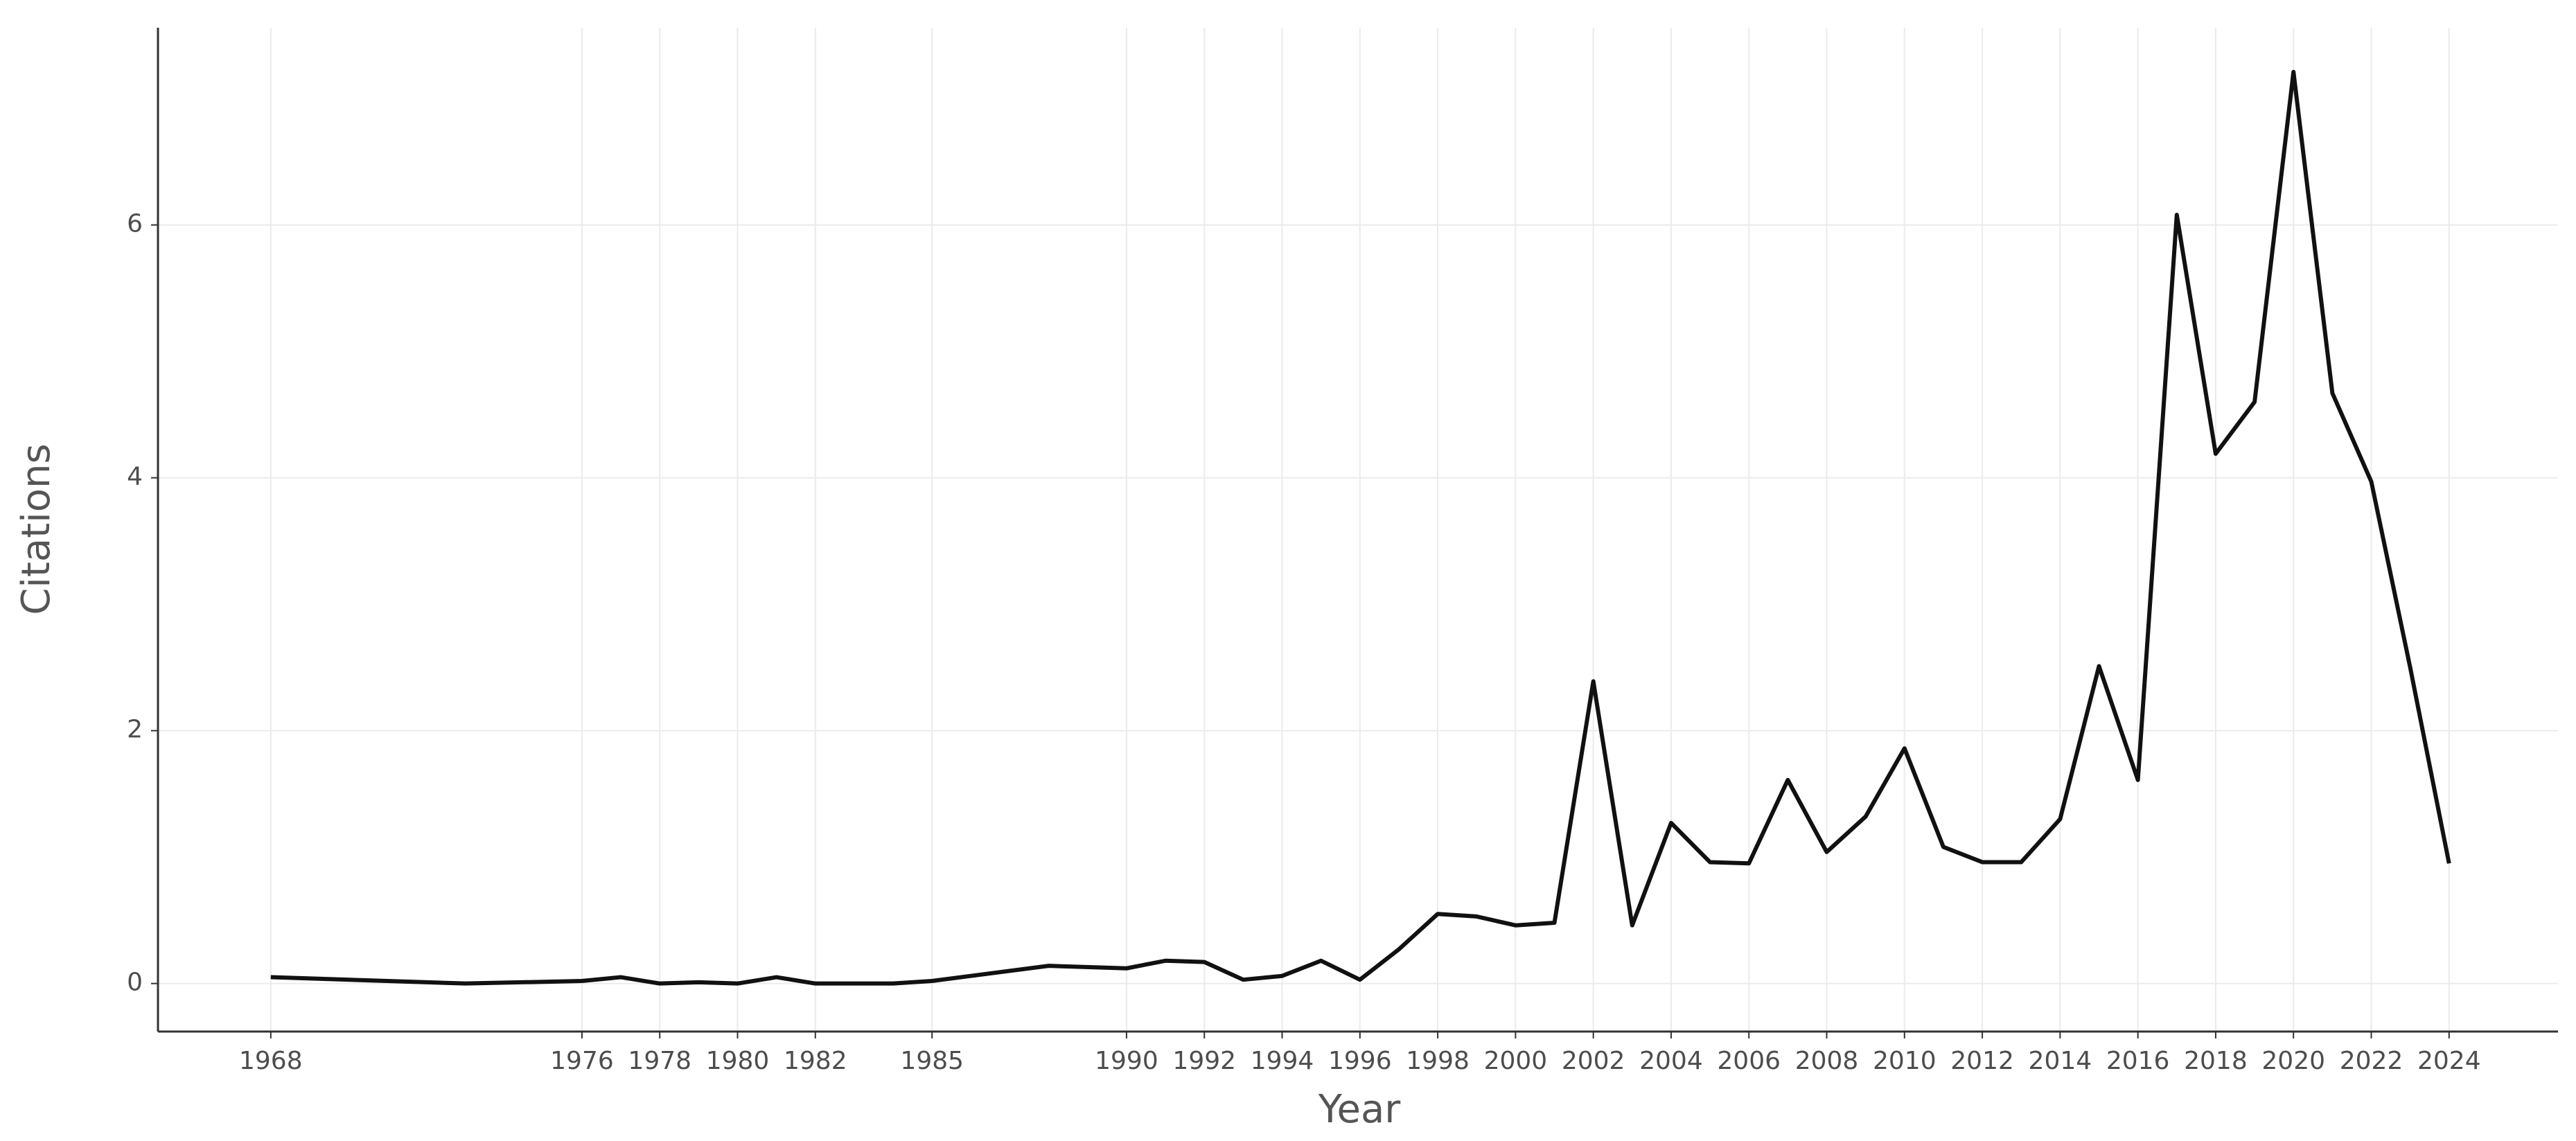 The height and width of the screenshot is (1141, 2576). Describe the element at coordinates (582, 1061) in the screenshot. I see `x-tick-label: 1976` at that location.